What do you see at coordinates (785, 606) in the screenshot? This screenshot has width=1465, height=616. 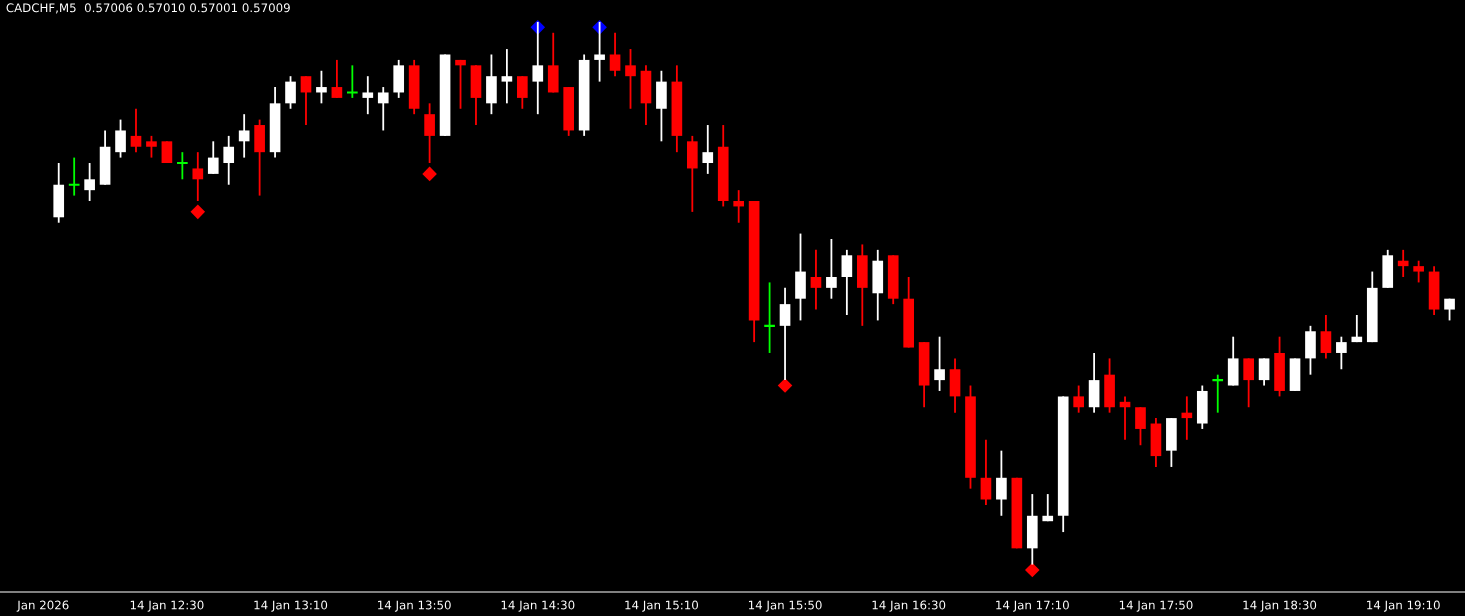 I see `x-tick-label: 14 Jan 15:50` at bounding box center [785, 606].